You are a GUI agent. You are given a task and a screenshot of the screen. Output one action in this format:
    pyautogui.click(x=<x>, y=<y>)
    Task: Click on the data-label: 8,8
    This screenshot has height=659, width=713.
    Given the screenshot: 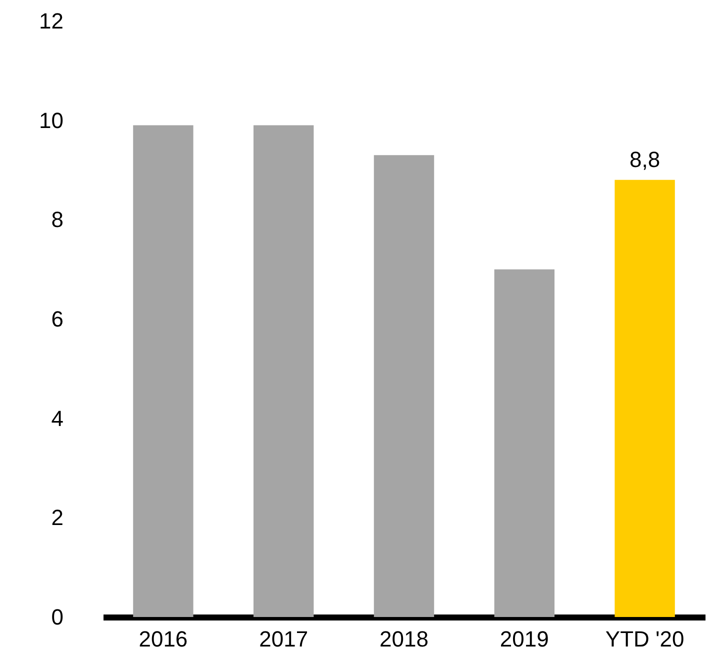 What is the action you would take?
    pyautogui.click(x=645, y=159)
    